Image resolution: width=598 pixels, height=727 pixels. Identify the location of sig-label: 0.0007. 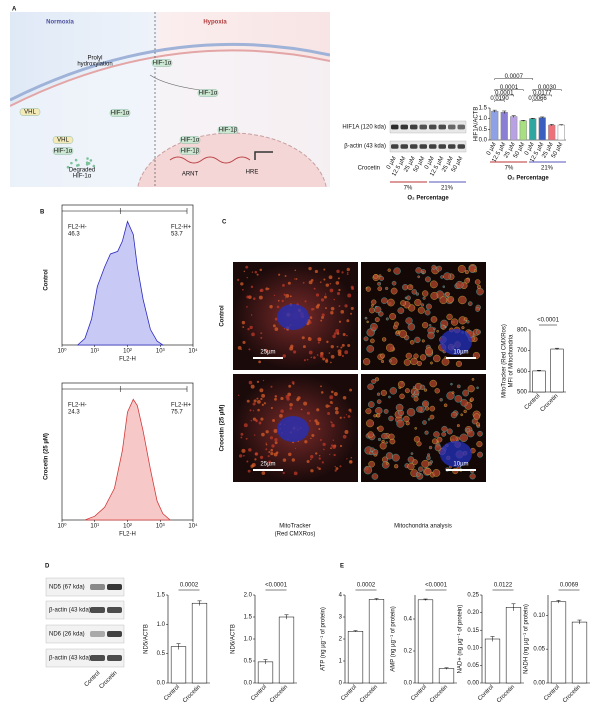
(514, 77).